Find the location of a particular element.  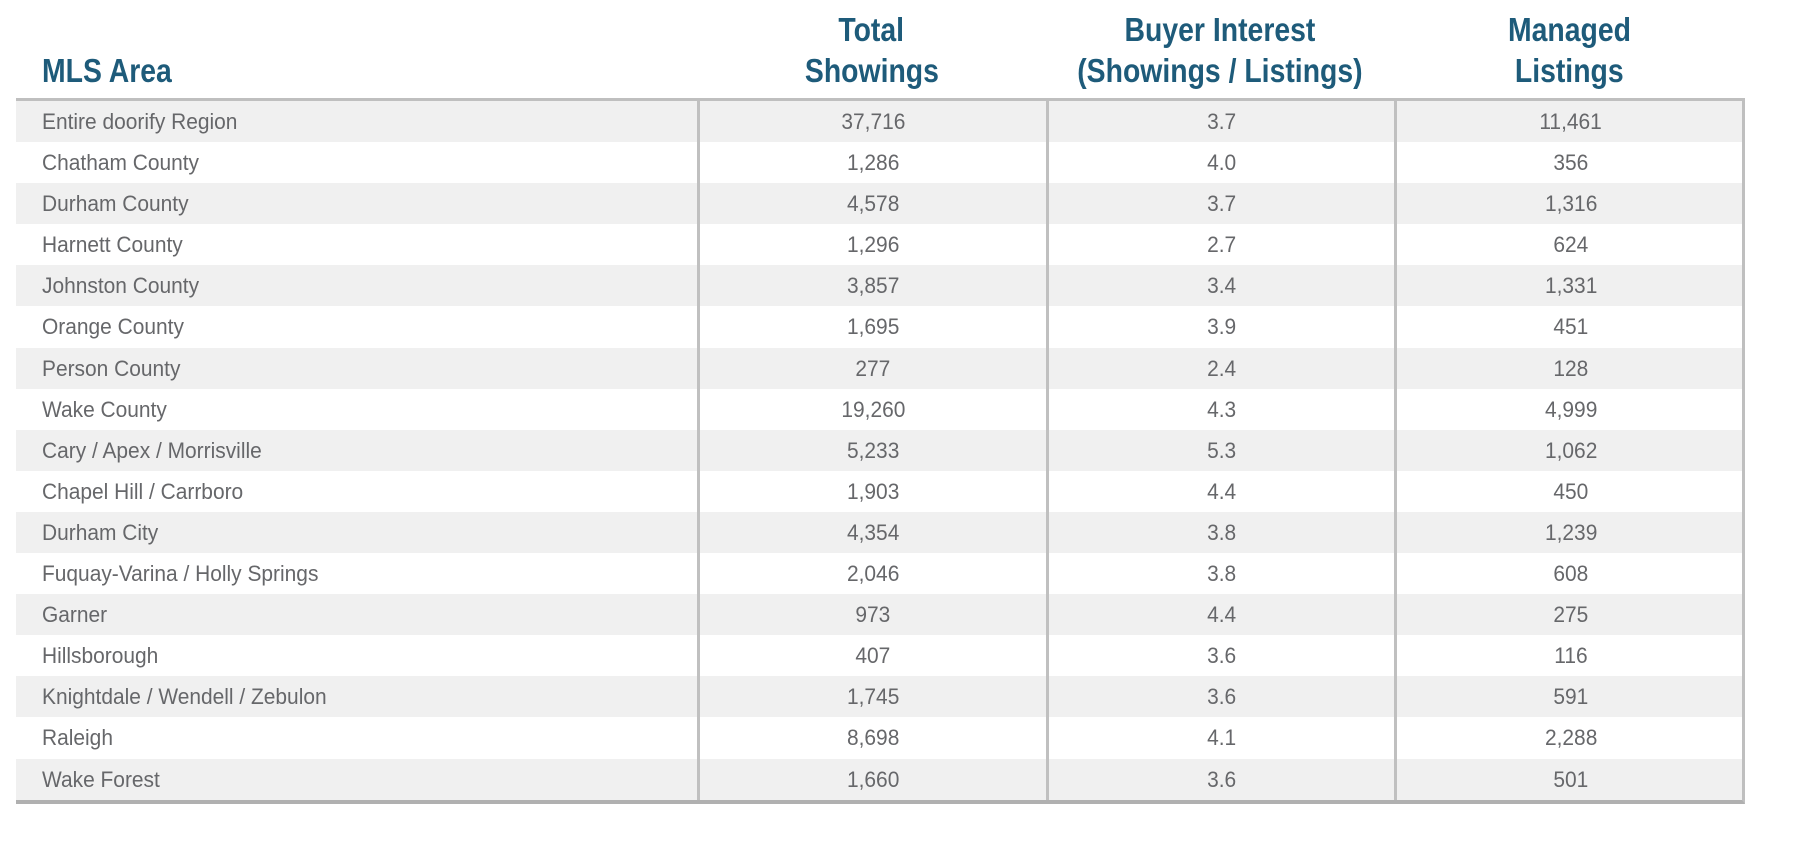

table-row: Wake County 19,260 4.3 4,999 is located at coordinates (880, 409).